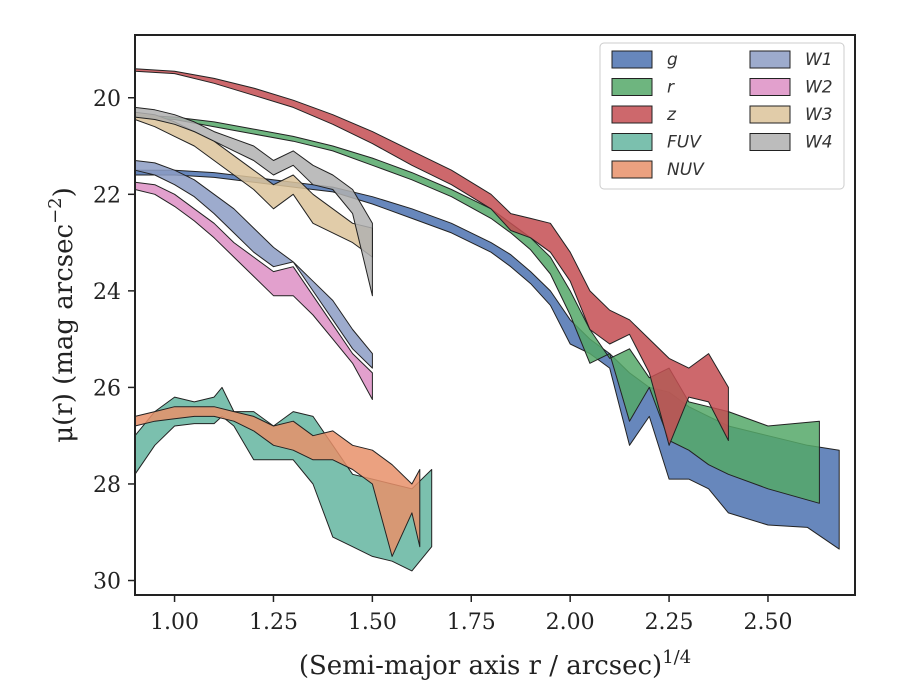 Image resolution: width=900 pixels, height=700 pixels. Describe the element at coordinates (669, 622) in the screenshot. I see `x-tick-label: 2.25` at that location.